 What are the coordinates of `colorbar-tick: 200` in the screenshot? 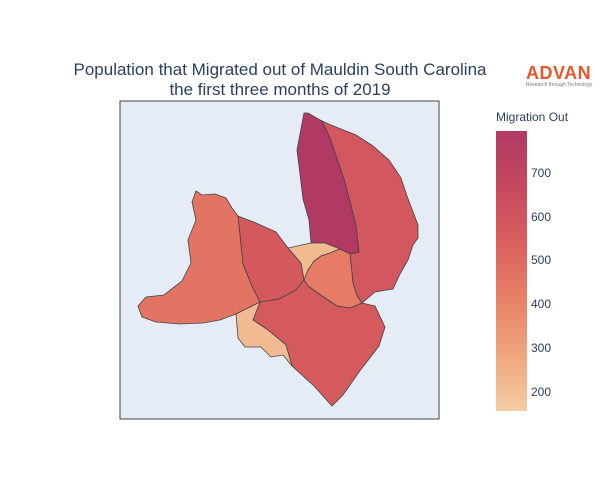 It's located at (541, 392).